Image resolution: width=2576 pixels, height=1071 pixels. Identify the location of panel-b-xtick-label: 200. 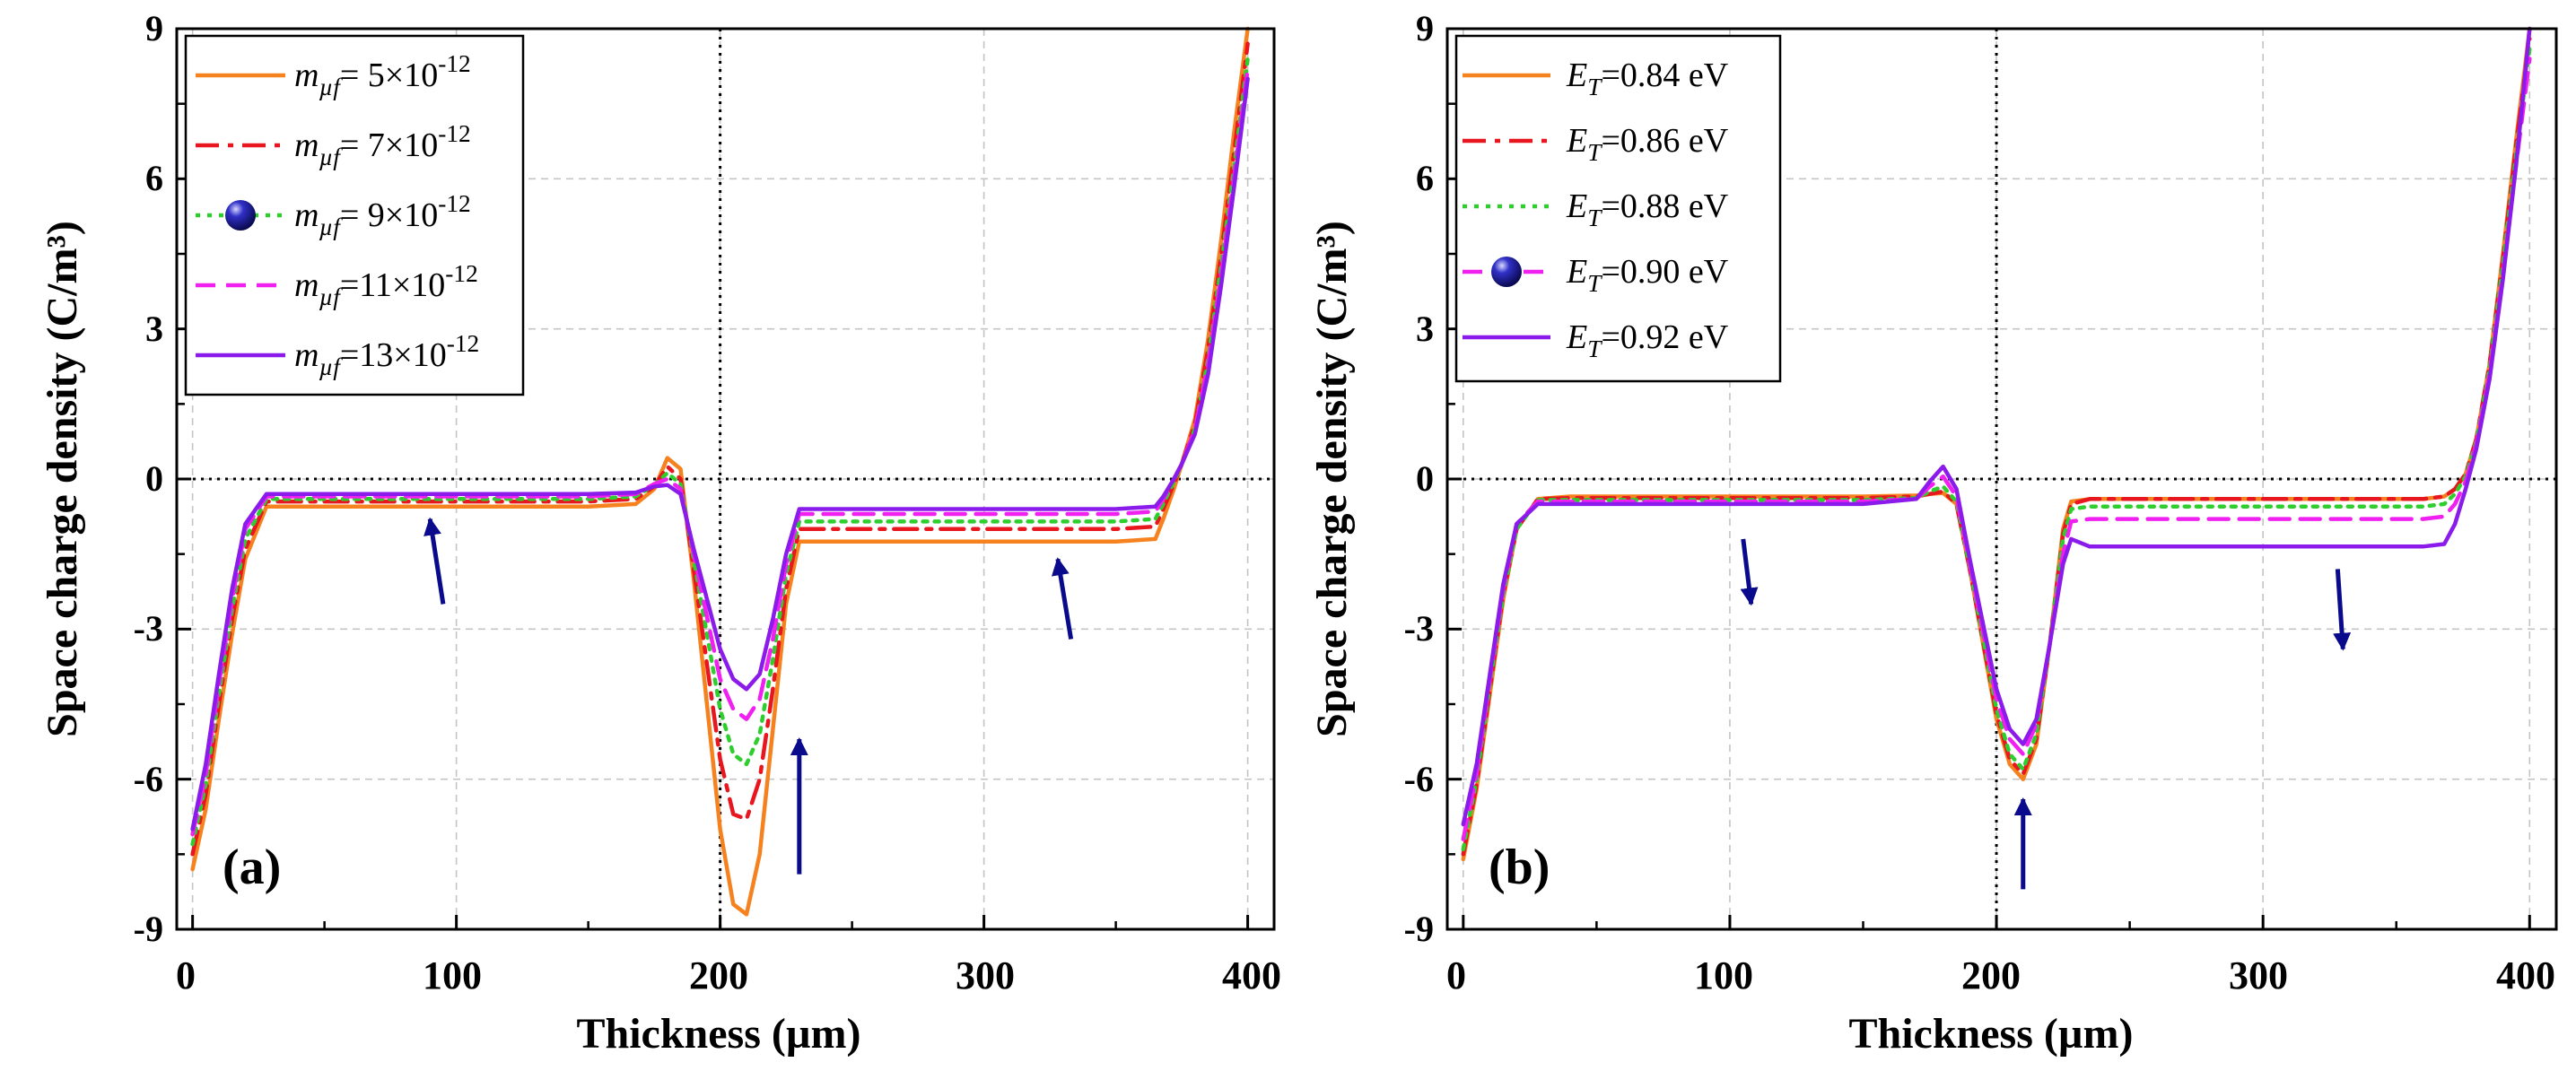
(1991, 975).